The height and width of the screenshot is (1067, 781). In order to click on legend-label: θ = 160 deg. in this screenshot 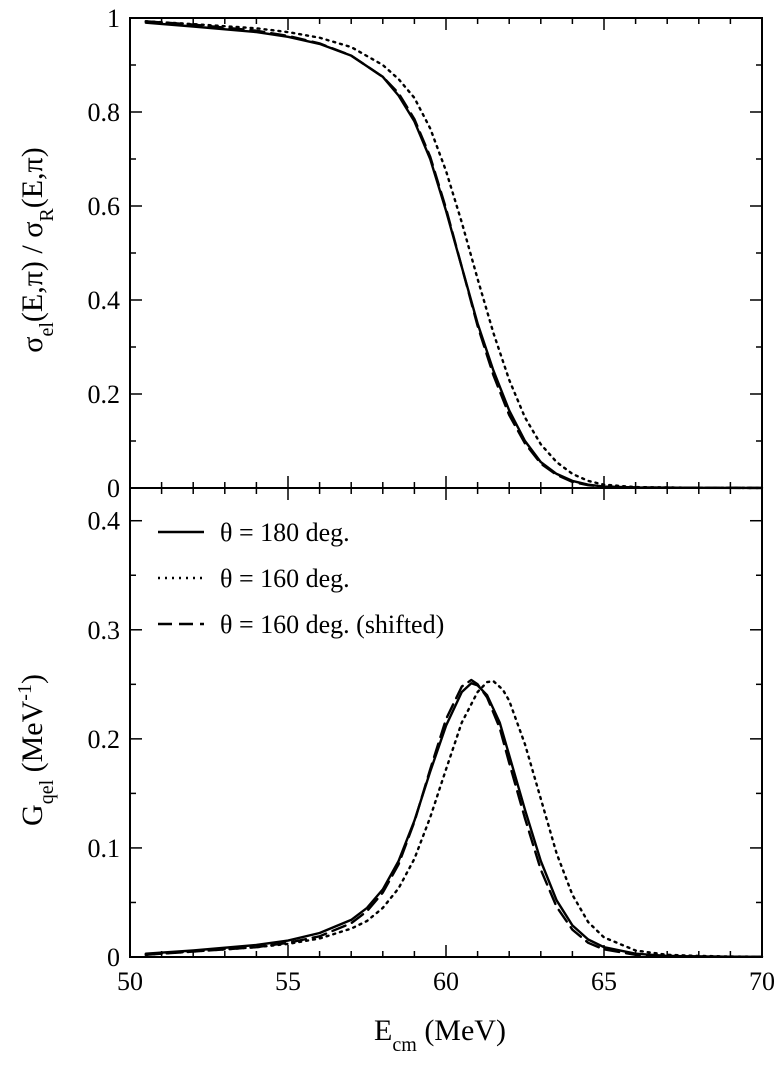, I will do `click(285, 578)`.